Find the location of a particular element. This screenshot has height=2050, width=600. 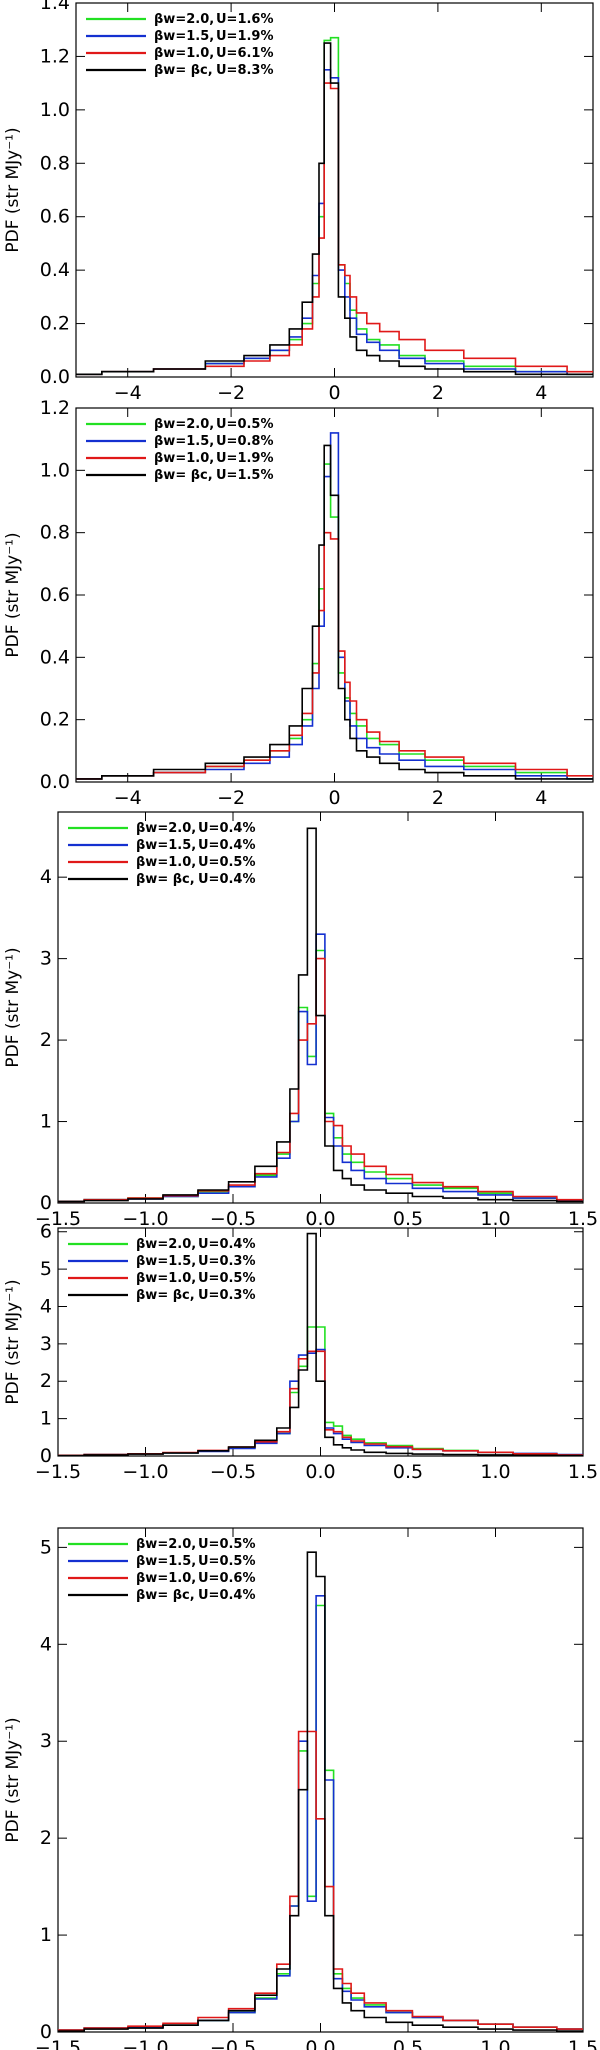

y-tick-label: 0.2 is located at coordinates (55, 720).